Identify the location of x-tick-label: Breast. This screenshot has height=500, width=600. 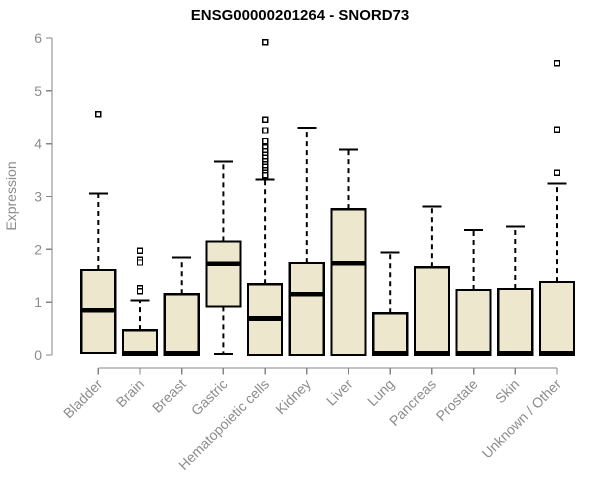
(169, 396).